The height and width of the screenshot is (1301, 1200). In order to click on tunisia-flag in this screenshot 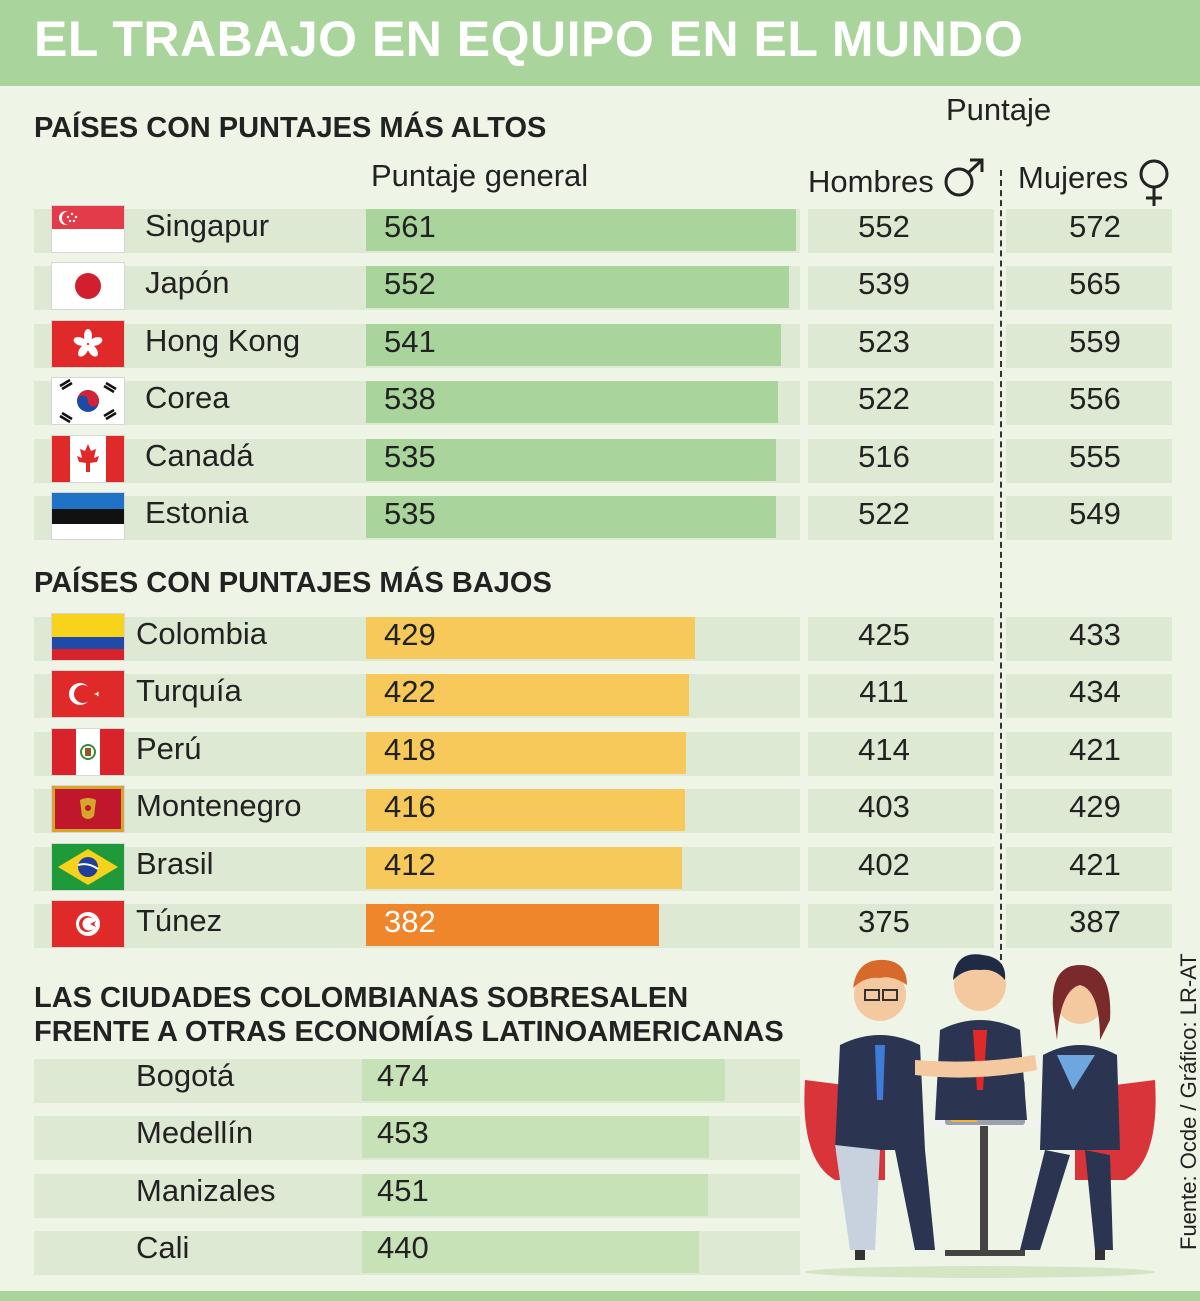, I will do `click(88, 924)`.